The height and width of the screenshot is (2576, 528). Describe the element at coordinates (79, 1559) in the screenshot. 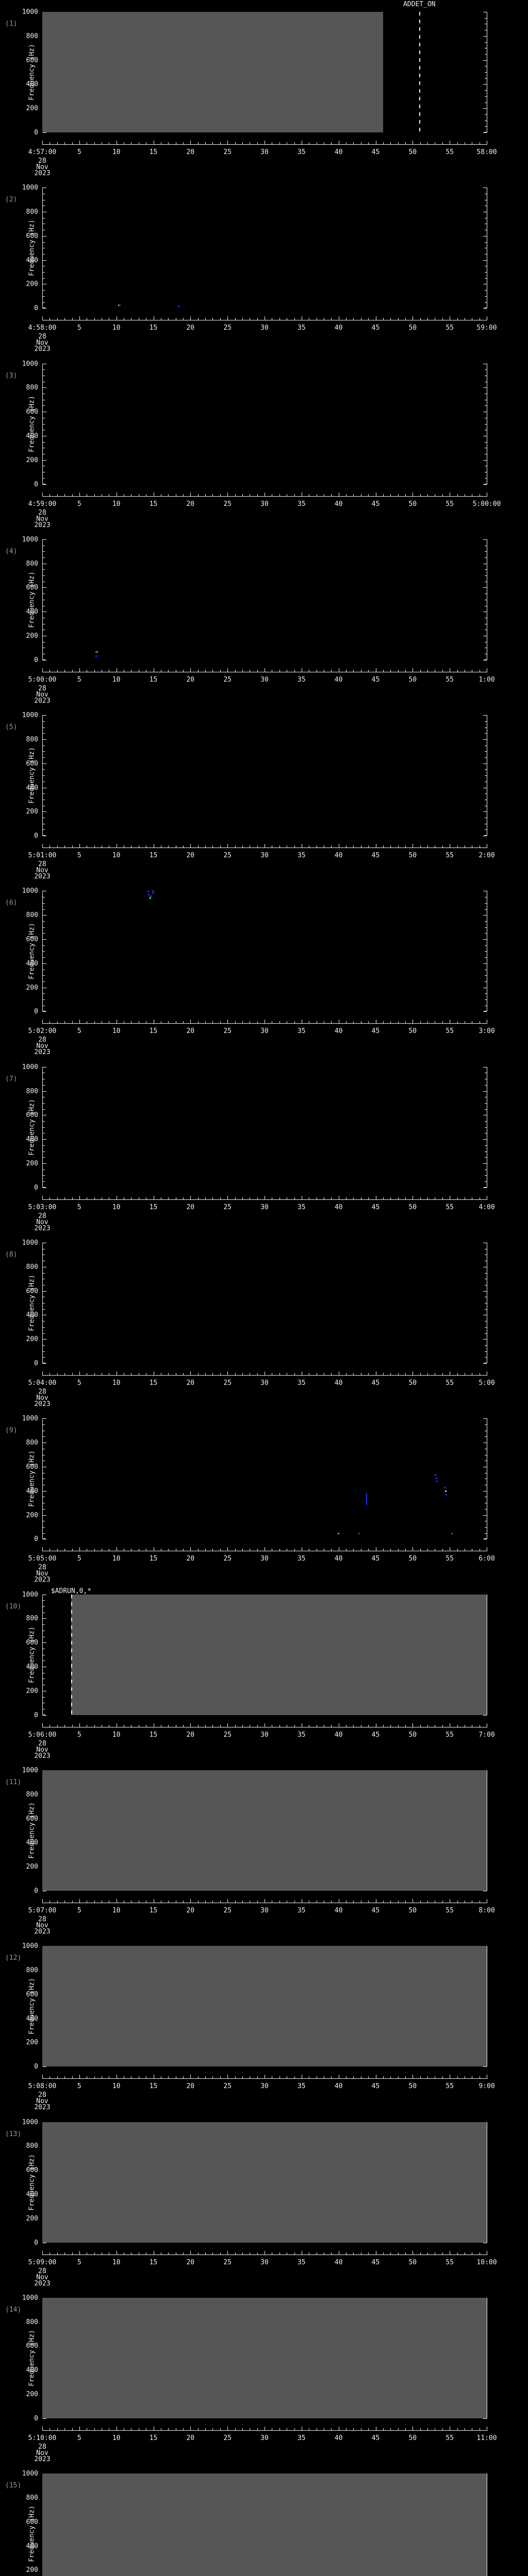

I see `x-tick-label: 5` at that location.